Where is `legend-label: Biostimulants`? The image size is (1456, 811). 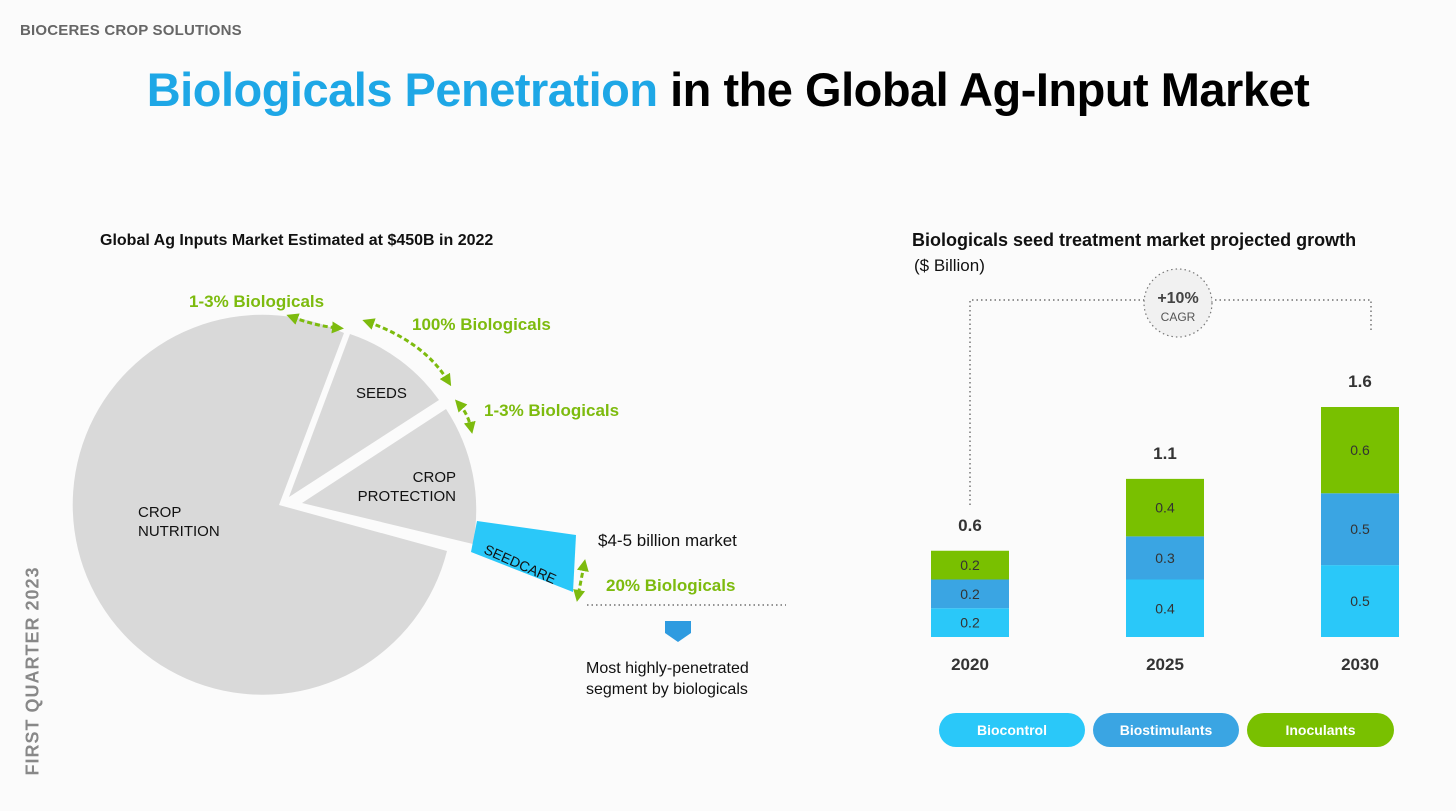
legend-label: Biostimulants is located at coordinates (1166, 730).